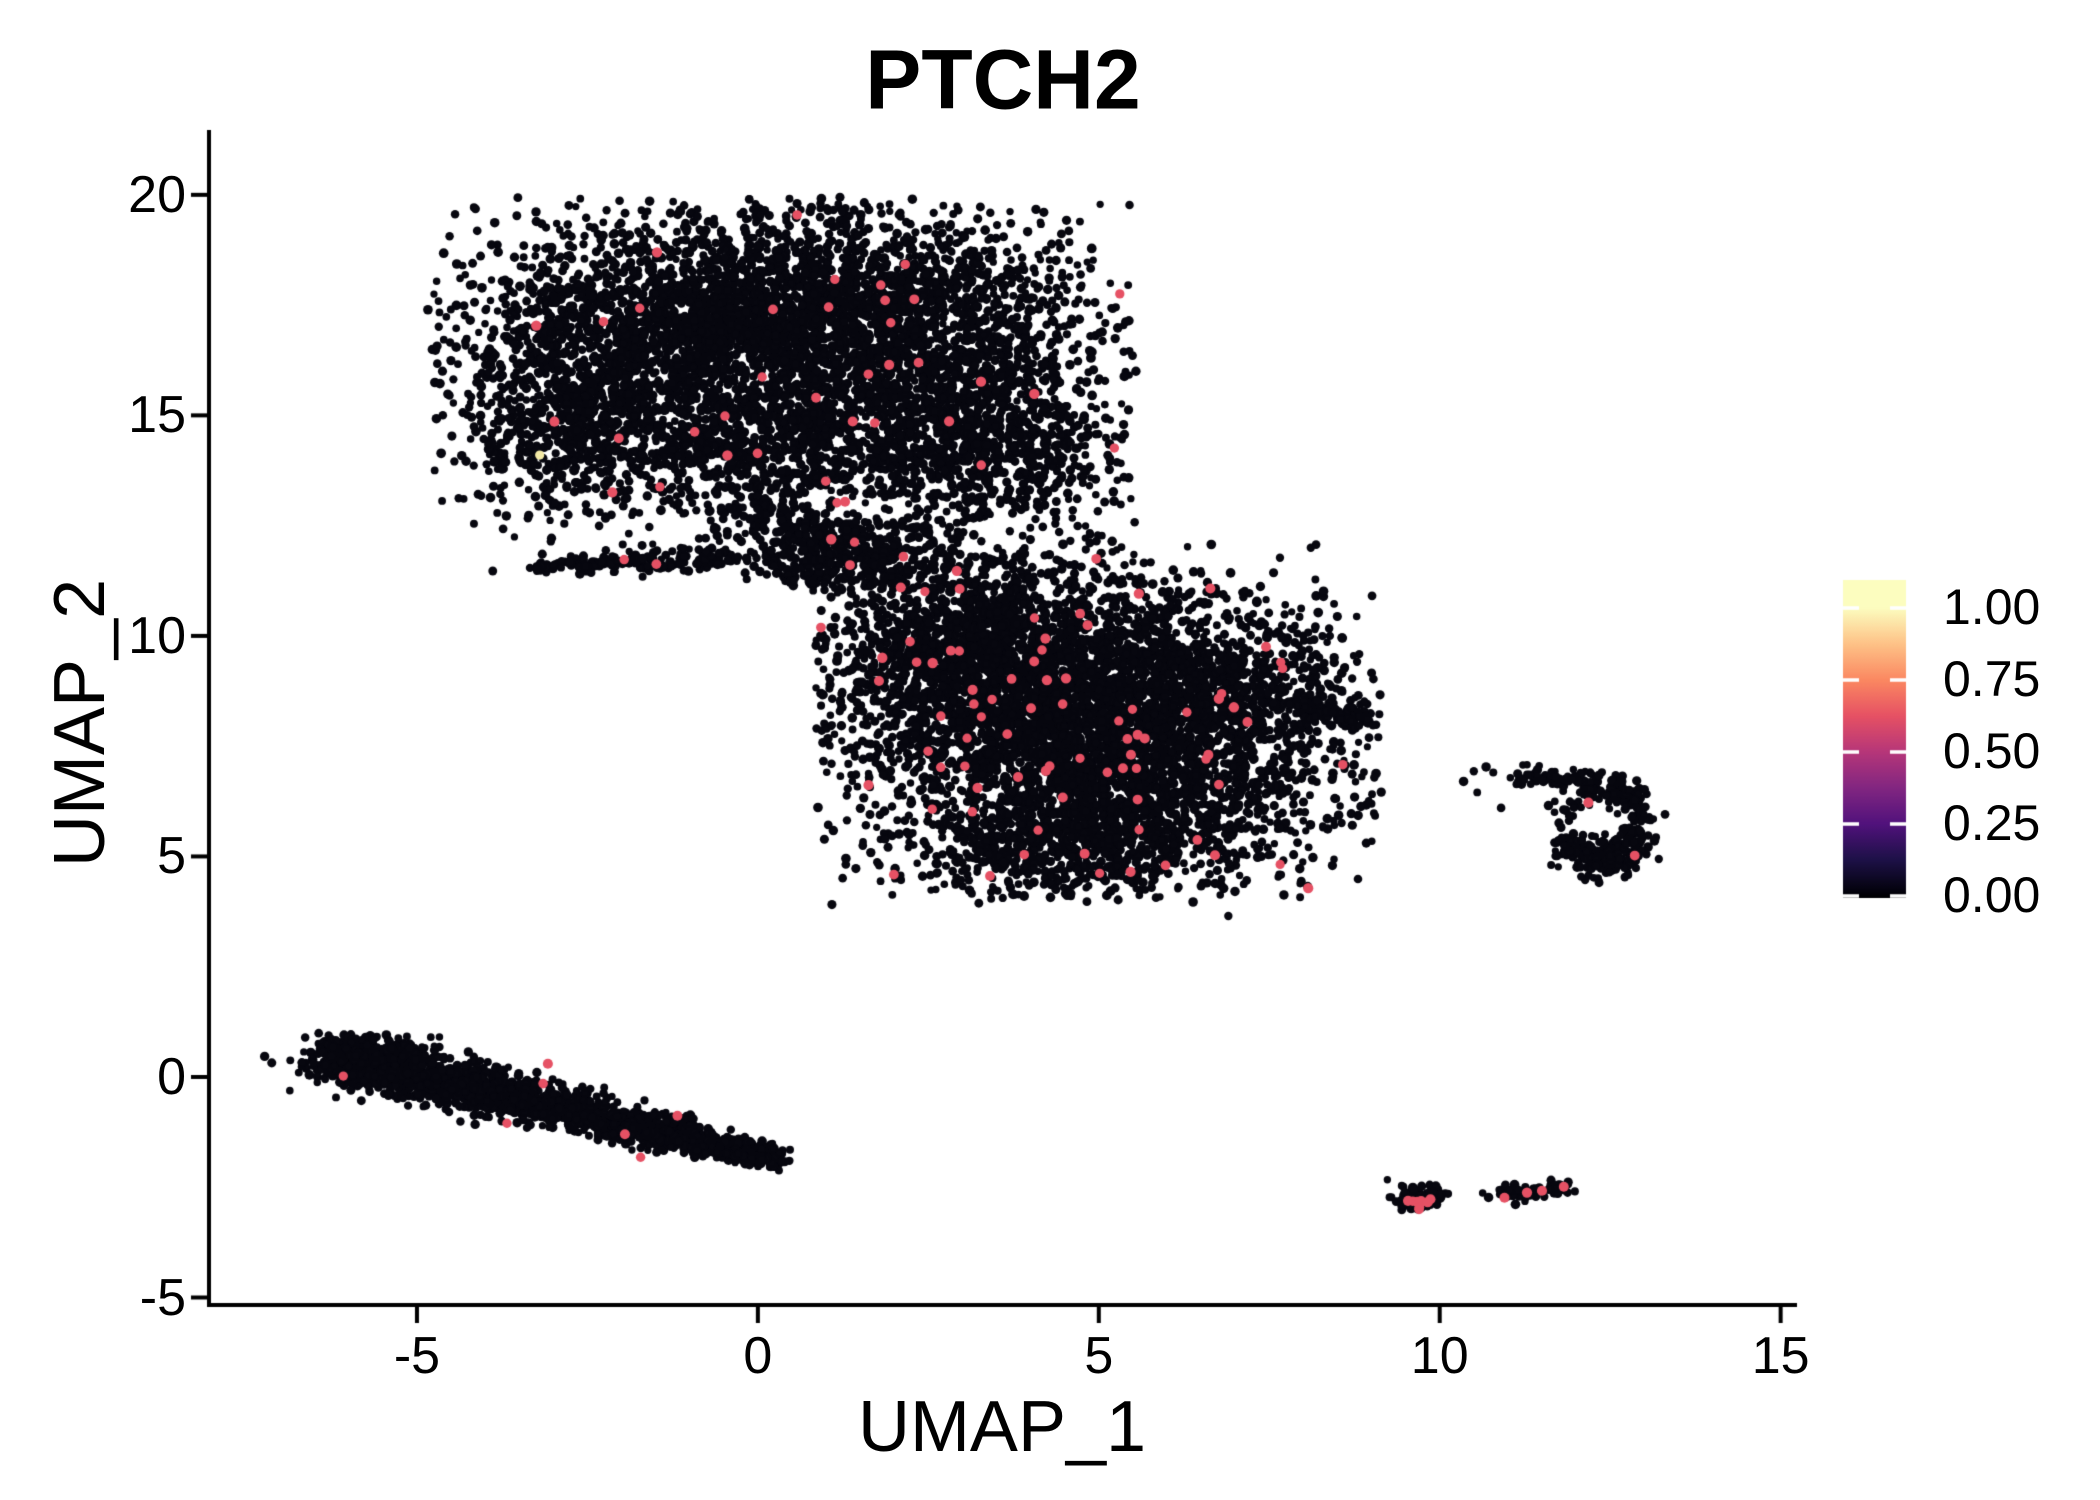 This screenshot has height=1500, width=2100. What do you see at coordinates (1099, 1356) in the screenshot?
I see `x-tick-label-5: 5` at bounding box center [1099, 1356].